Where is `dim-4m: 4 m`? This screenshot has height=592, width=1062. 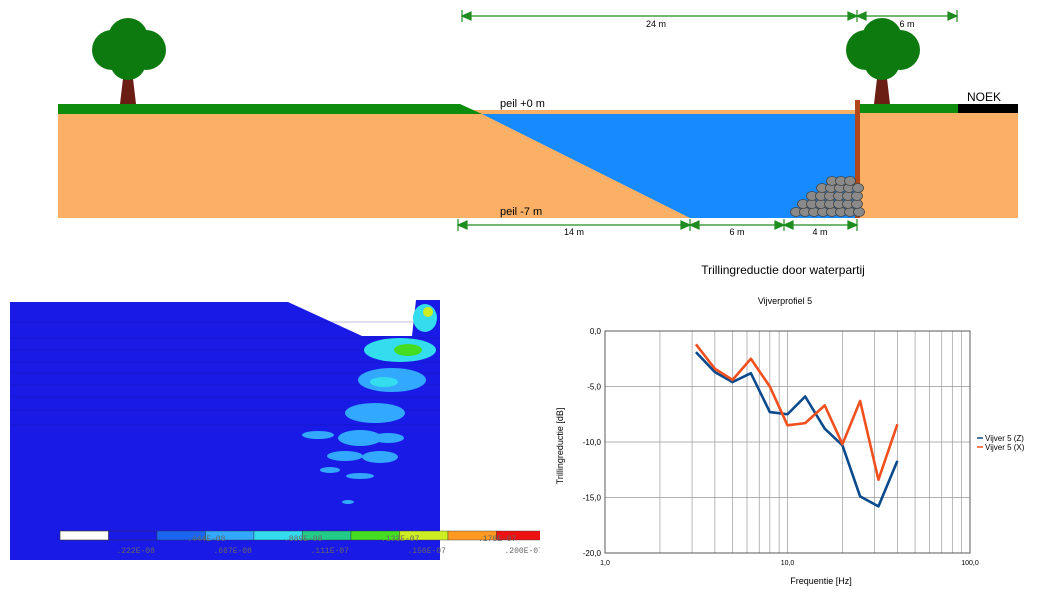
dim-4m: 4 m is located at coordinates (819, 232).